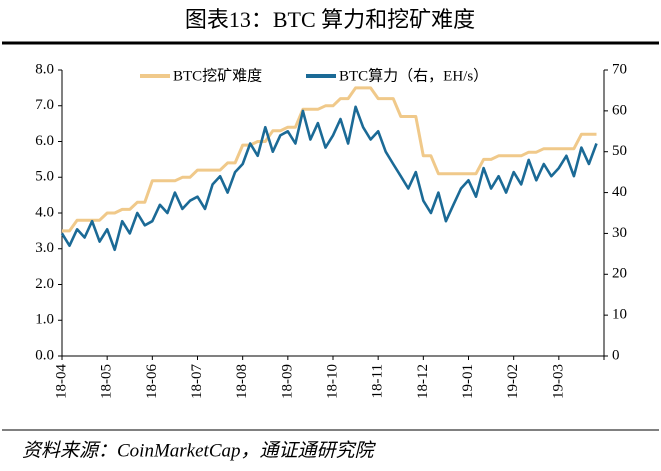  Describe the element at coordinates (44, 141) in the screenshot. I see `y-tick-label: 6.0` at that location.